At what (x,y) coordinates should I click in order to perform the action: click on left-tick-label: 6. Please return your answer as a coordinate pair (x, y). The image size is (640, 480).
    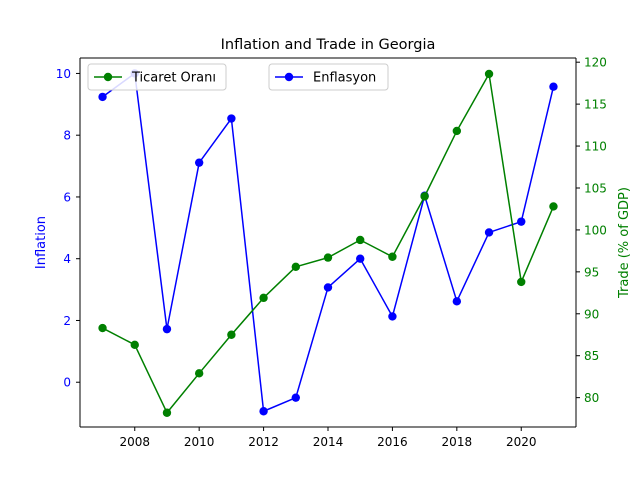
    Looking at the image, I should click on (67, 197).